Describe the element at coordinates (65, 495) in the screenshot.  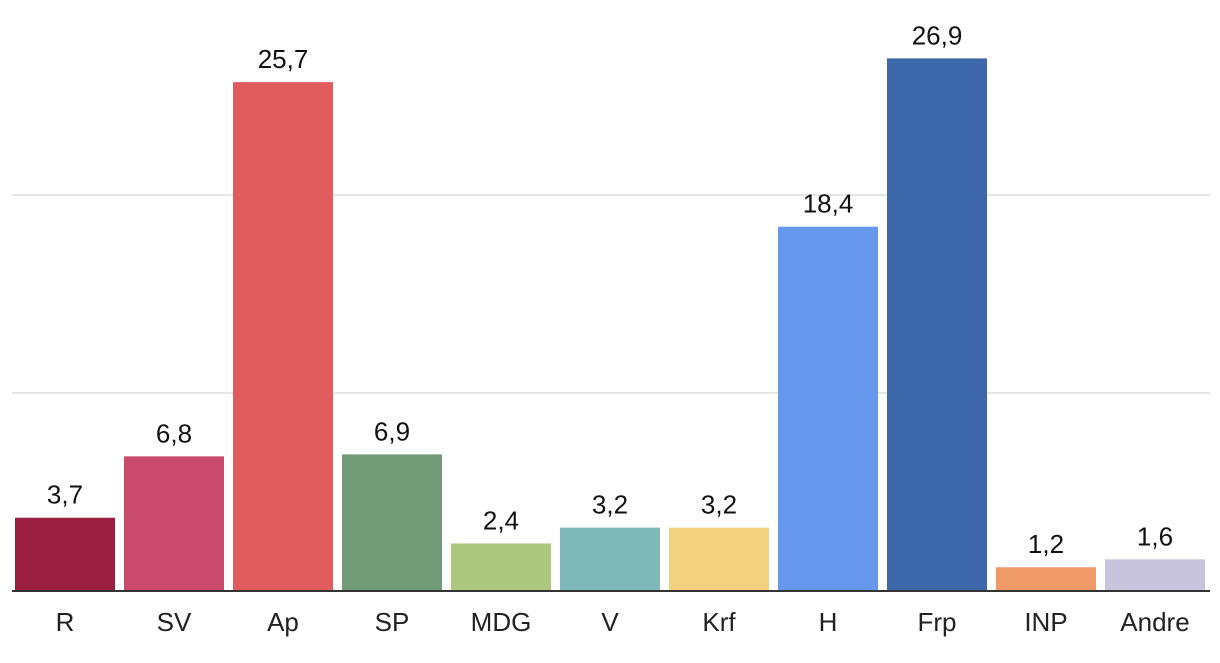
I see `value-label-r: 3,7` at that location.